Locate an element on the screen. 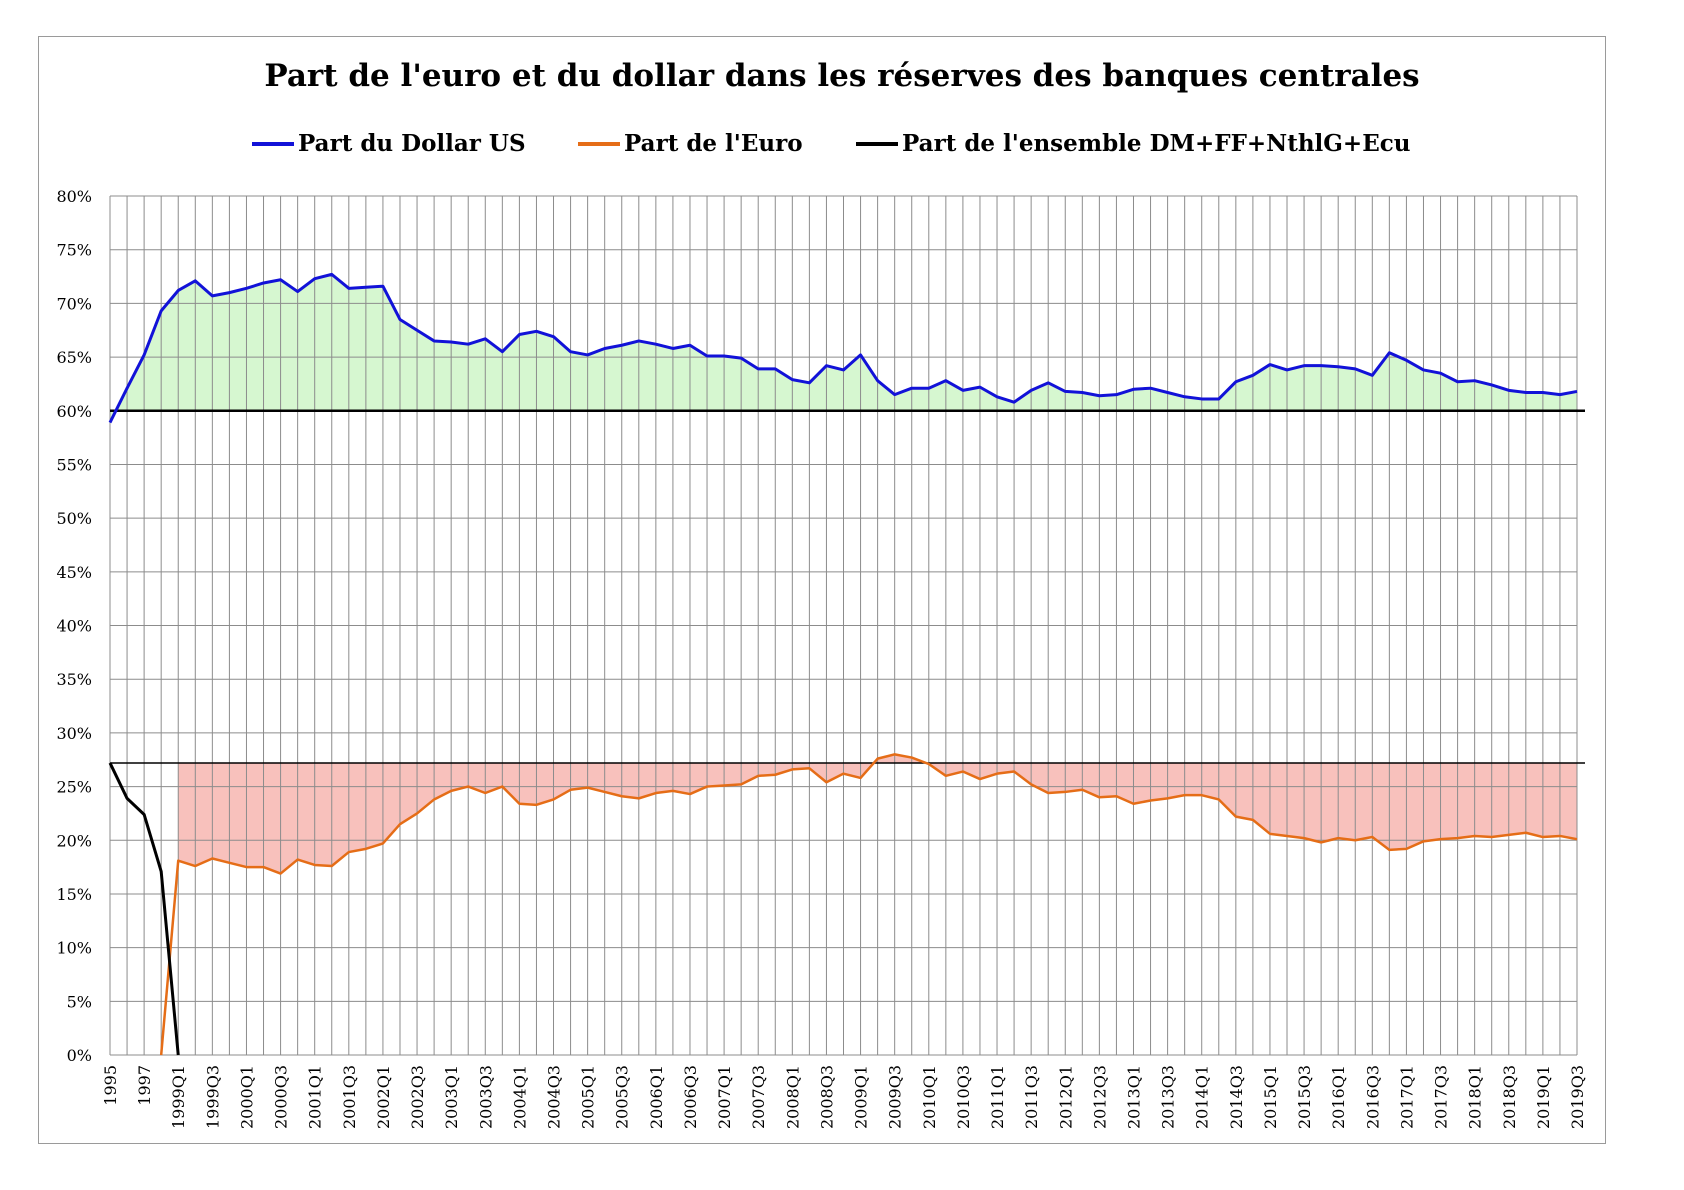  x-tick-label: 2016Q1 is located at coordinates (1338, 1097).